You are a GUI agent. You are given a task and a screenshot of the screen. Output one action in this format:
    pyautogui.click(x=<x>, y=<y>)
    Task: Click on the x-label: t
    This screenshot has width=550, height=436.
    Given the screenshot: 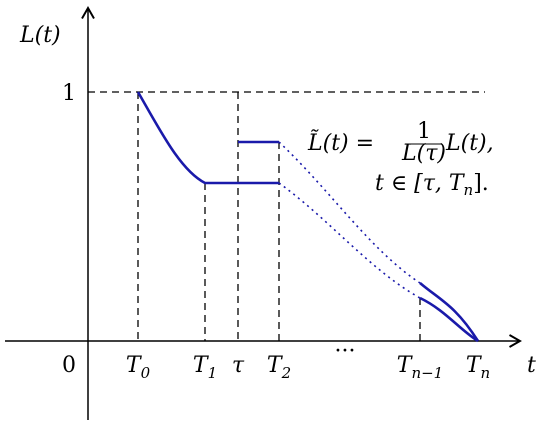 What is the action you would take?
    pyautogui.click(x=531, y=365)
    